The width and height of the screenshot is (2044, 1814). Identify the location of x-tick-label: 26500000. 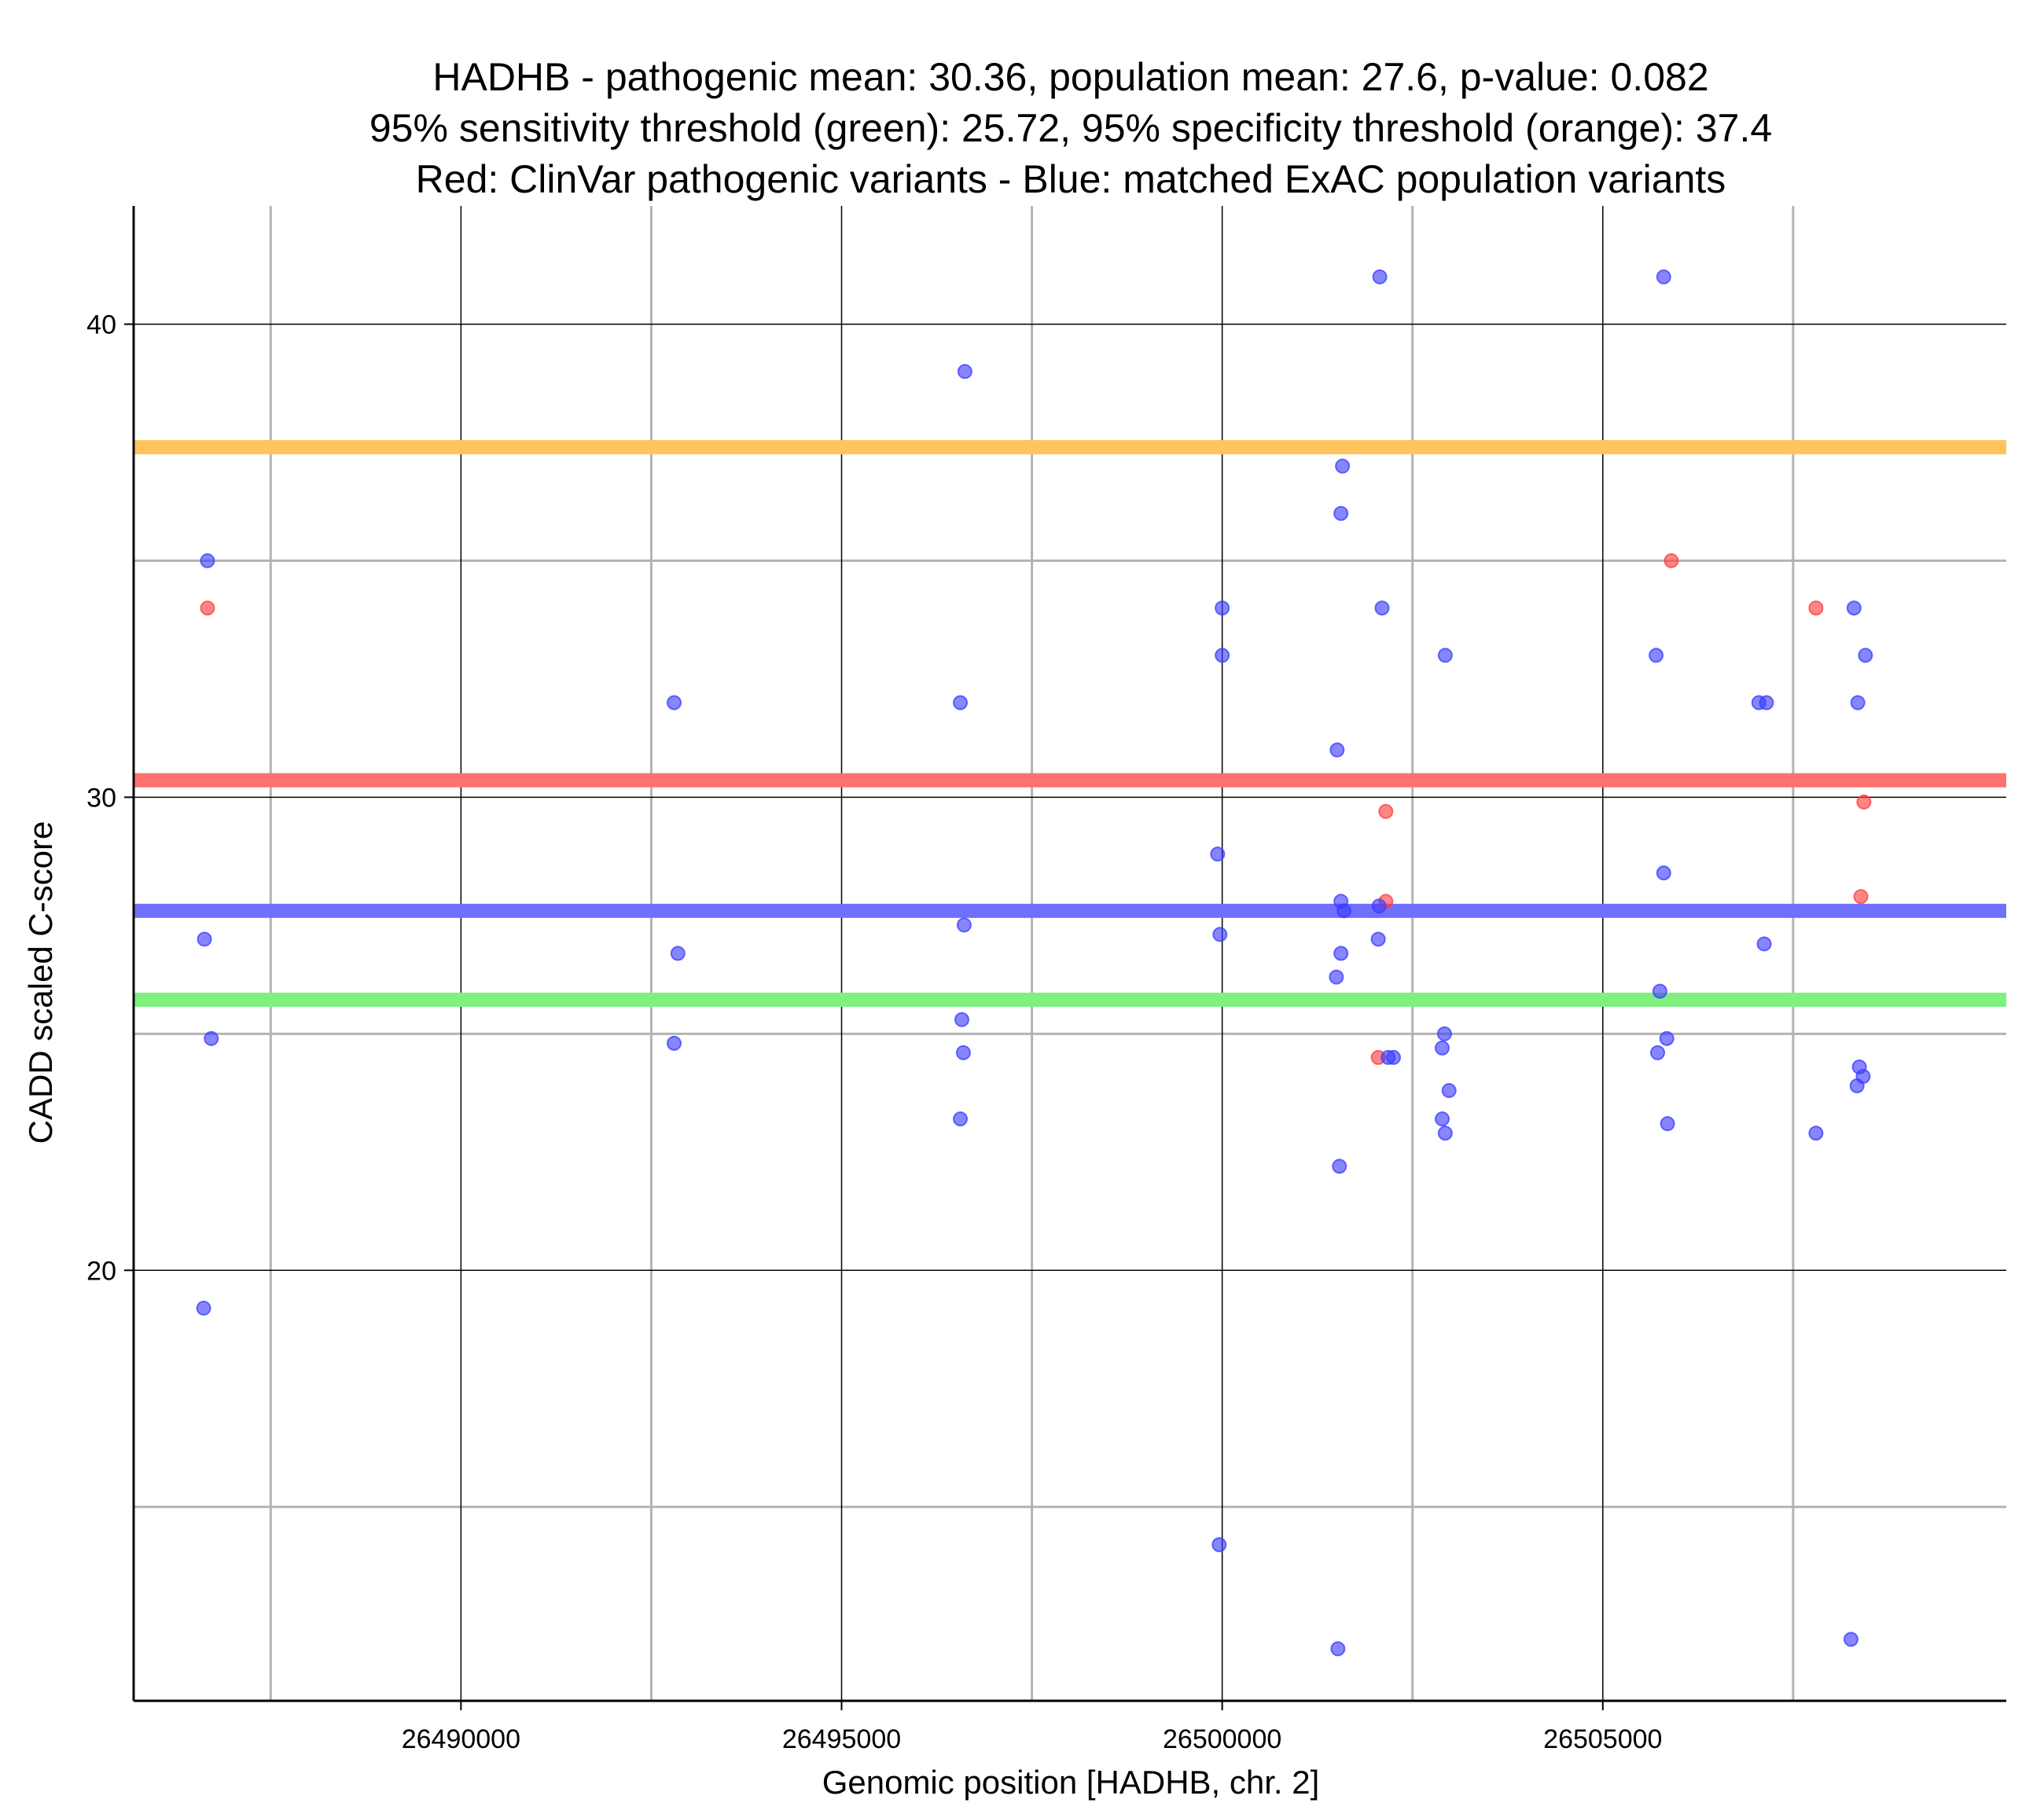
(1222, 1739).